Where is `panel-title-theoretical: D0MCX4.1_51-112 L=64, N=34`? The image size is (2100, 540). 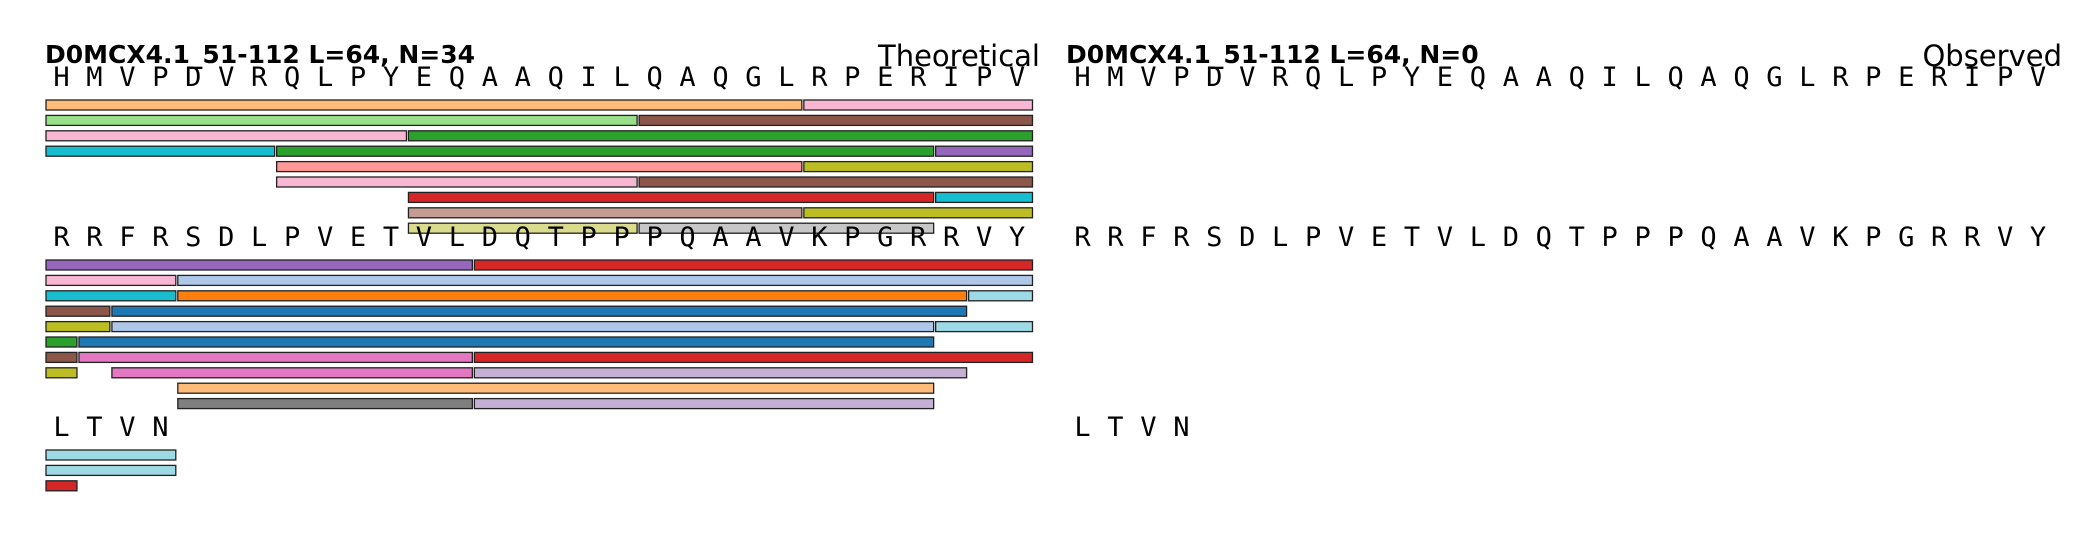
panel-title-theoretical: D0MCX4.1_51-112 L=64, N=34 is located at coordinates (260, 54).